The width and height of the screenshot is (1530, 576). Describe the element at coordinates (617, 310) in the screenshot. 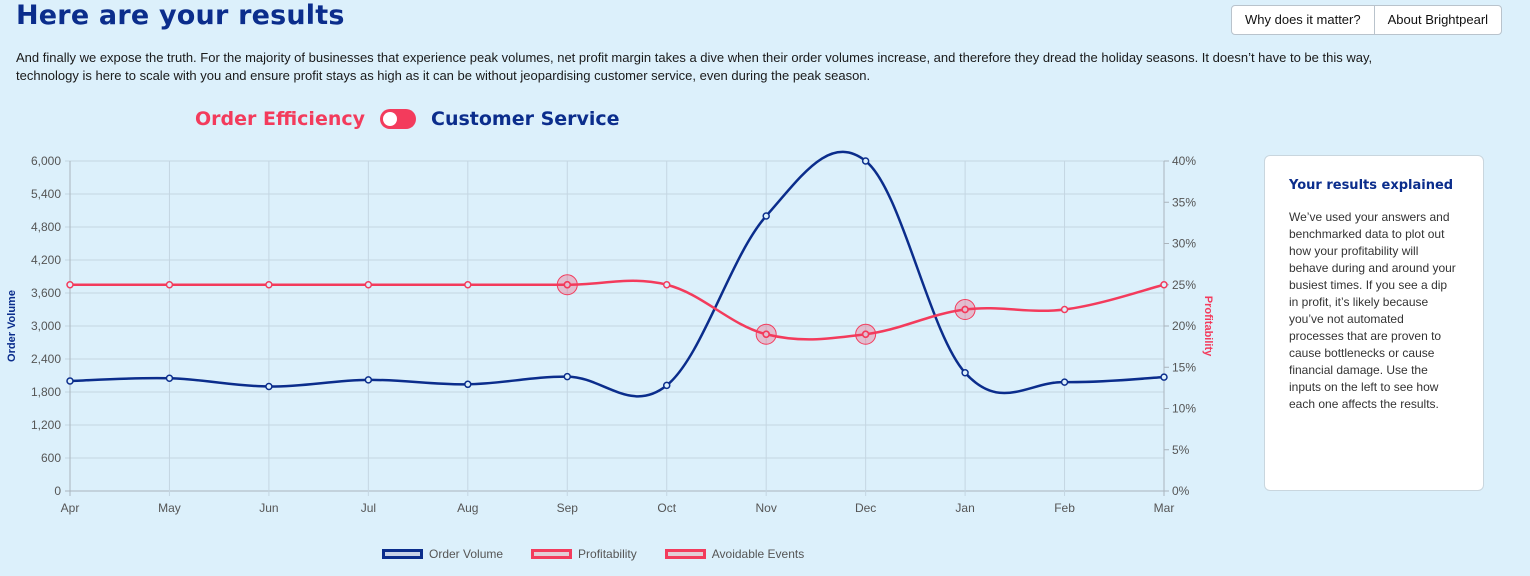

I see `profitability-line` at that location.